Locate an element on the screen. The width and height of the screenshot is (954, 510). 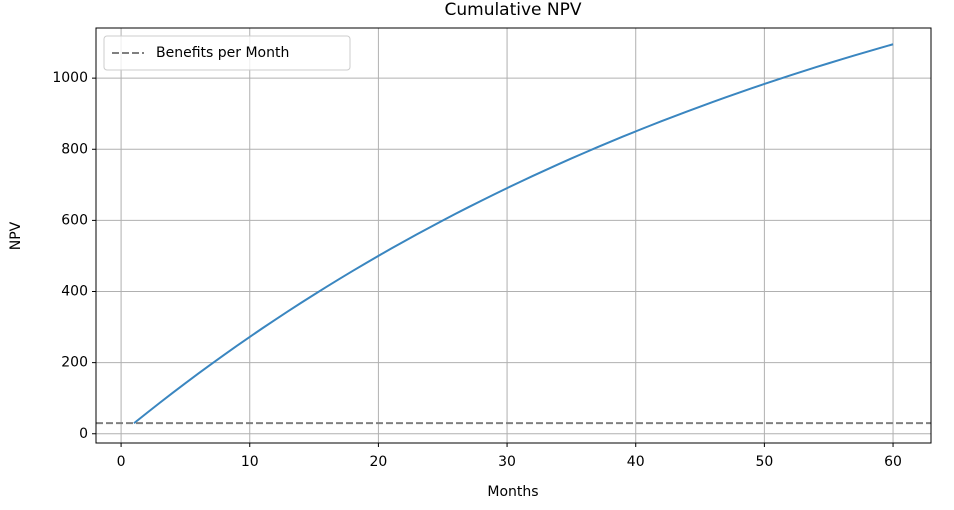
y-axis-label: NPV is located at coordinates (16, 235).